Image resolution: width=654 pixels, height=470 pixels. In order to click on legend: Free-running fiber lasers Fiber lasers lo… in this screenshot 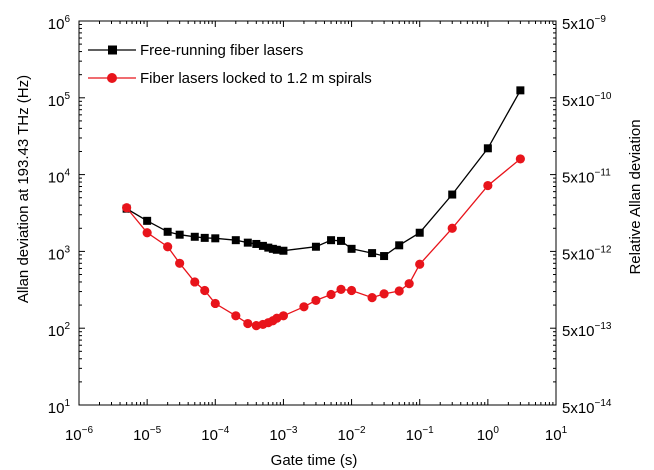, I will do `click(230, 64)`.